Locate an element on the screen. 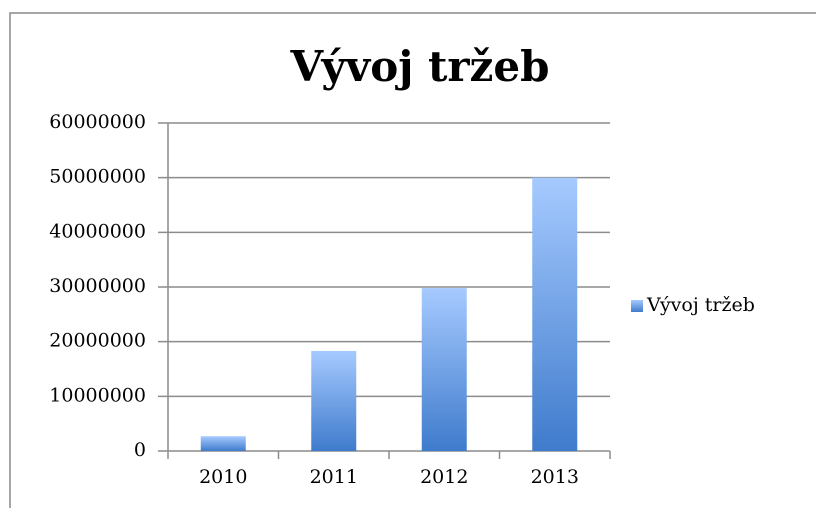 Image resolution: width=816 pixels, height=508 pixels. x-tick-label: 2011 is located at coordinates (334, 477).